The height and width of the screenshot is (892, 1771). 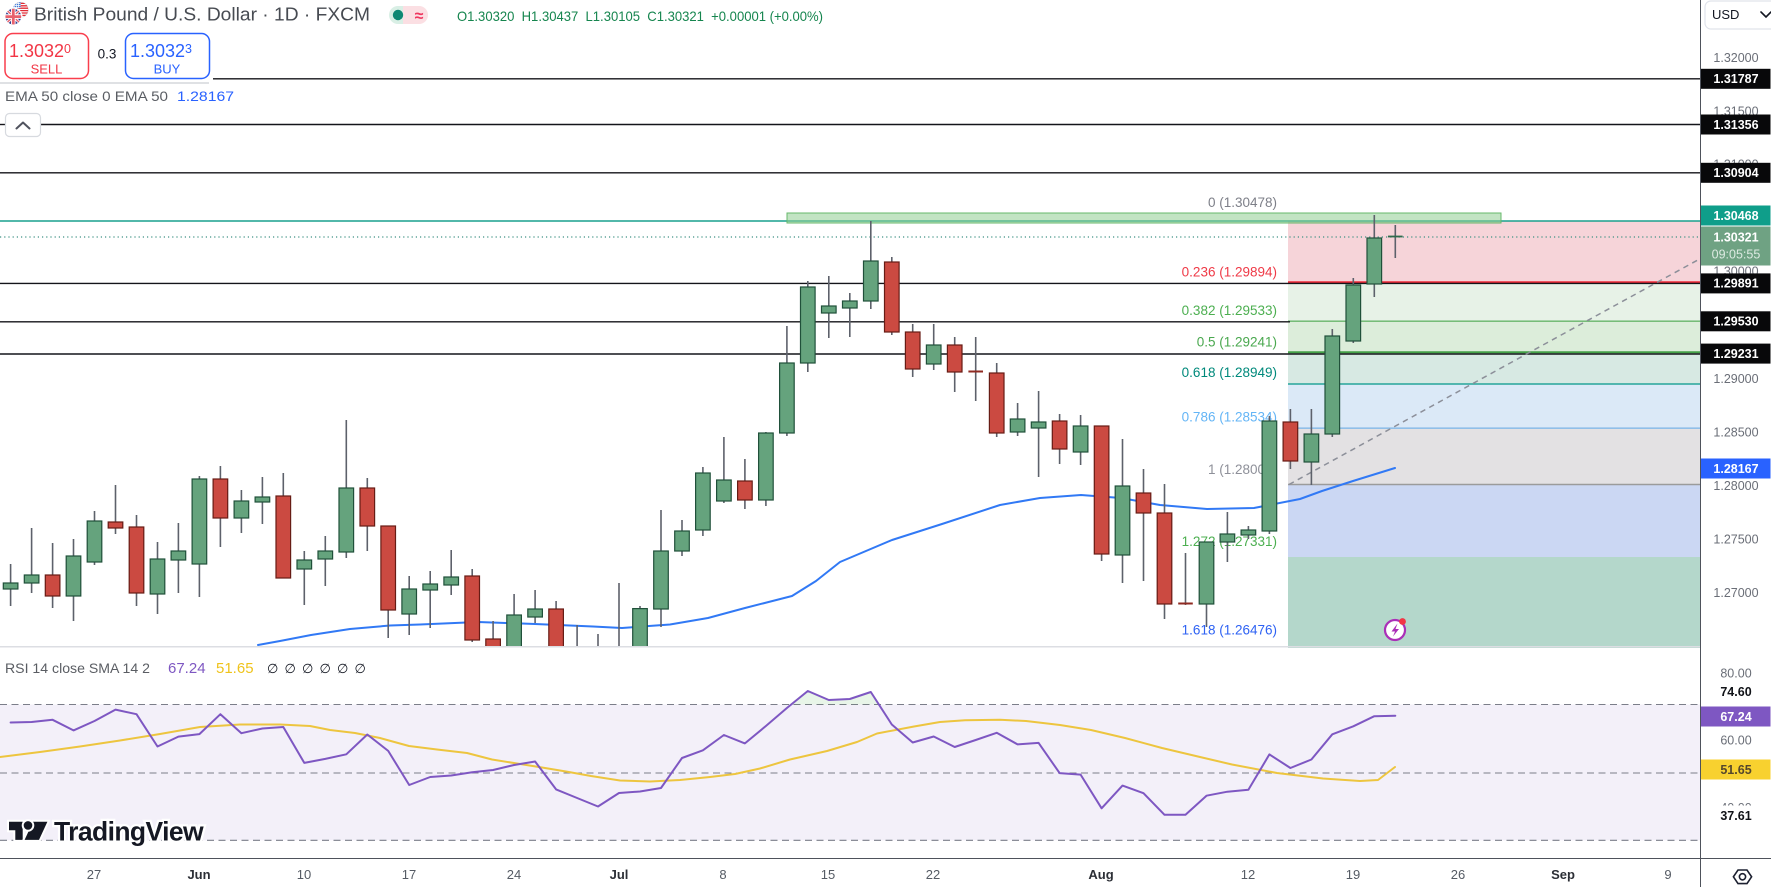 I want to click on svg-text: 1.30321, so click(x=1735, y=238).